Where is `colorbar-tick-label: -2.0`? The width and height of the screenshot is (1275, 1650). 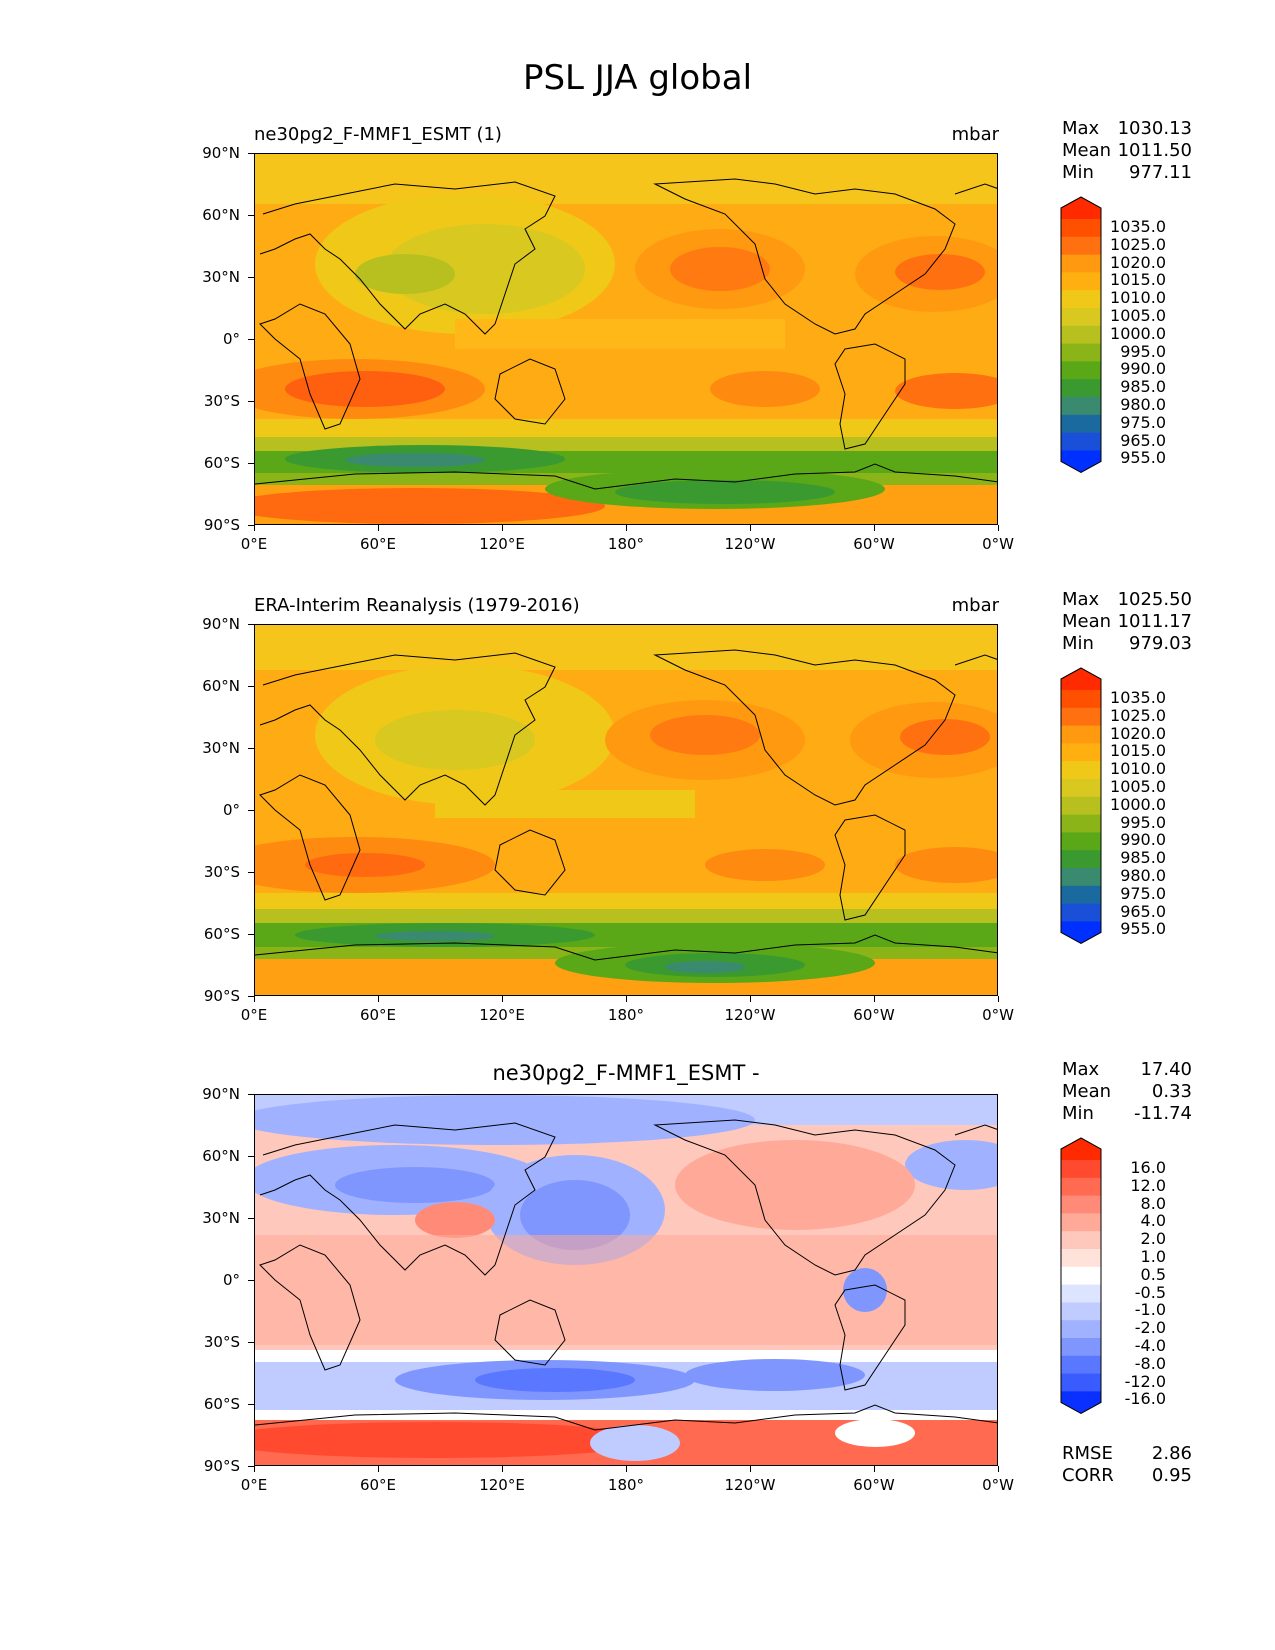
colorbar-tick-label: -2.0 is located at coordinates (1150, 1328).